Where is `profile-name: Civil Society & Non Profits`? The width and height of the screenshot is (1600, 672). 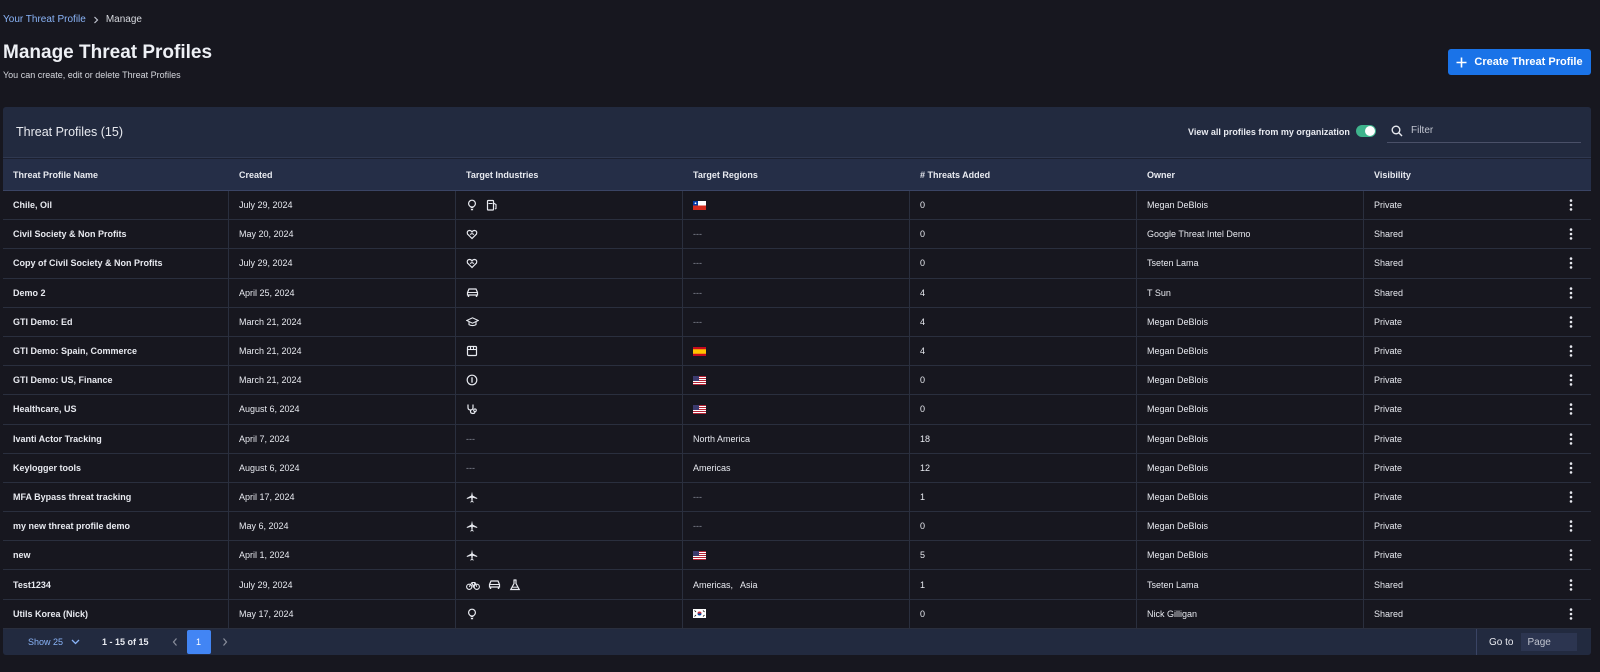 profile-name: Civil Society & Non Profits is located at coordinates (116, 234).